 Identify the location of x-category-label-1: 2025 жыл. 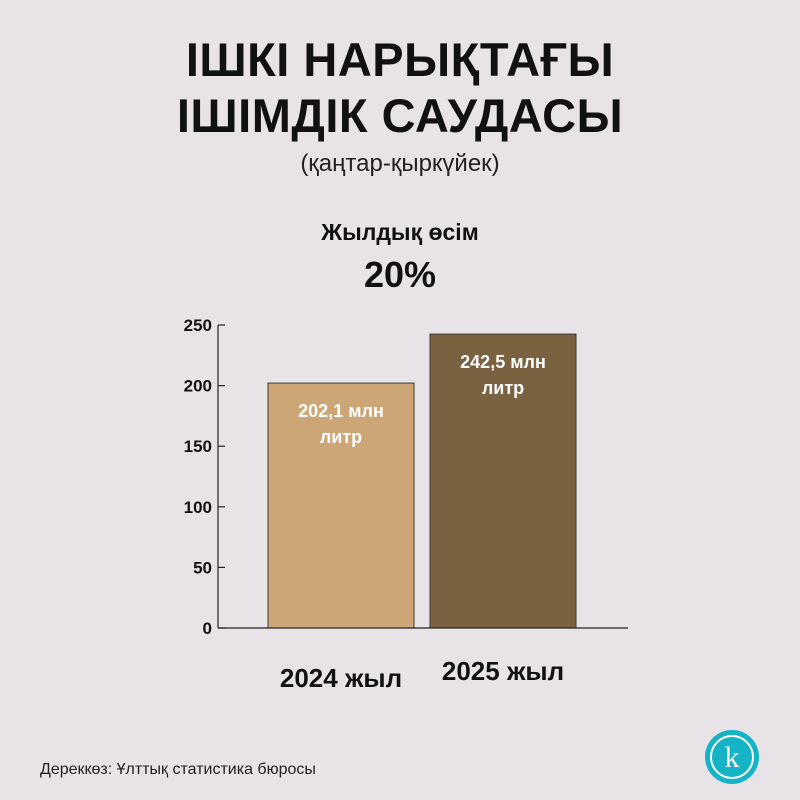
(503, 671).